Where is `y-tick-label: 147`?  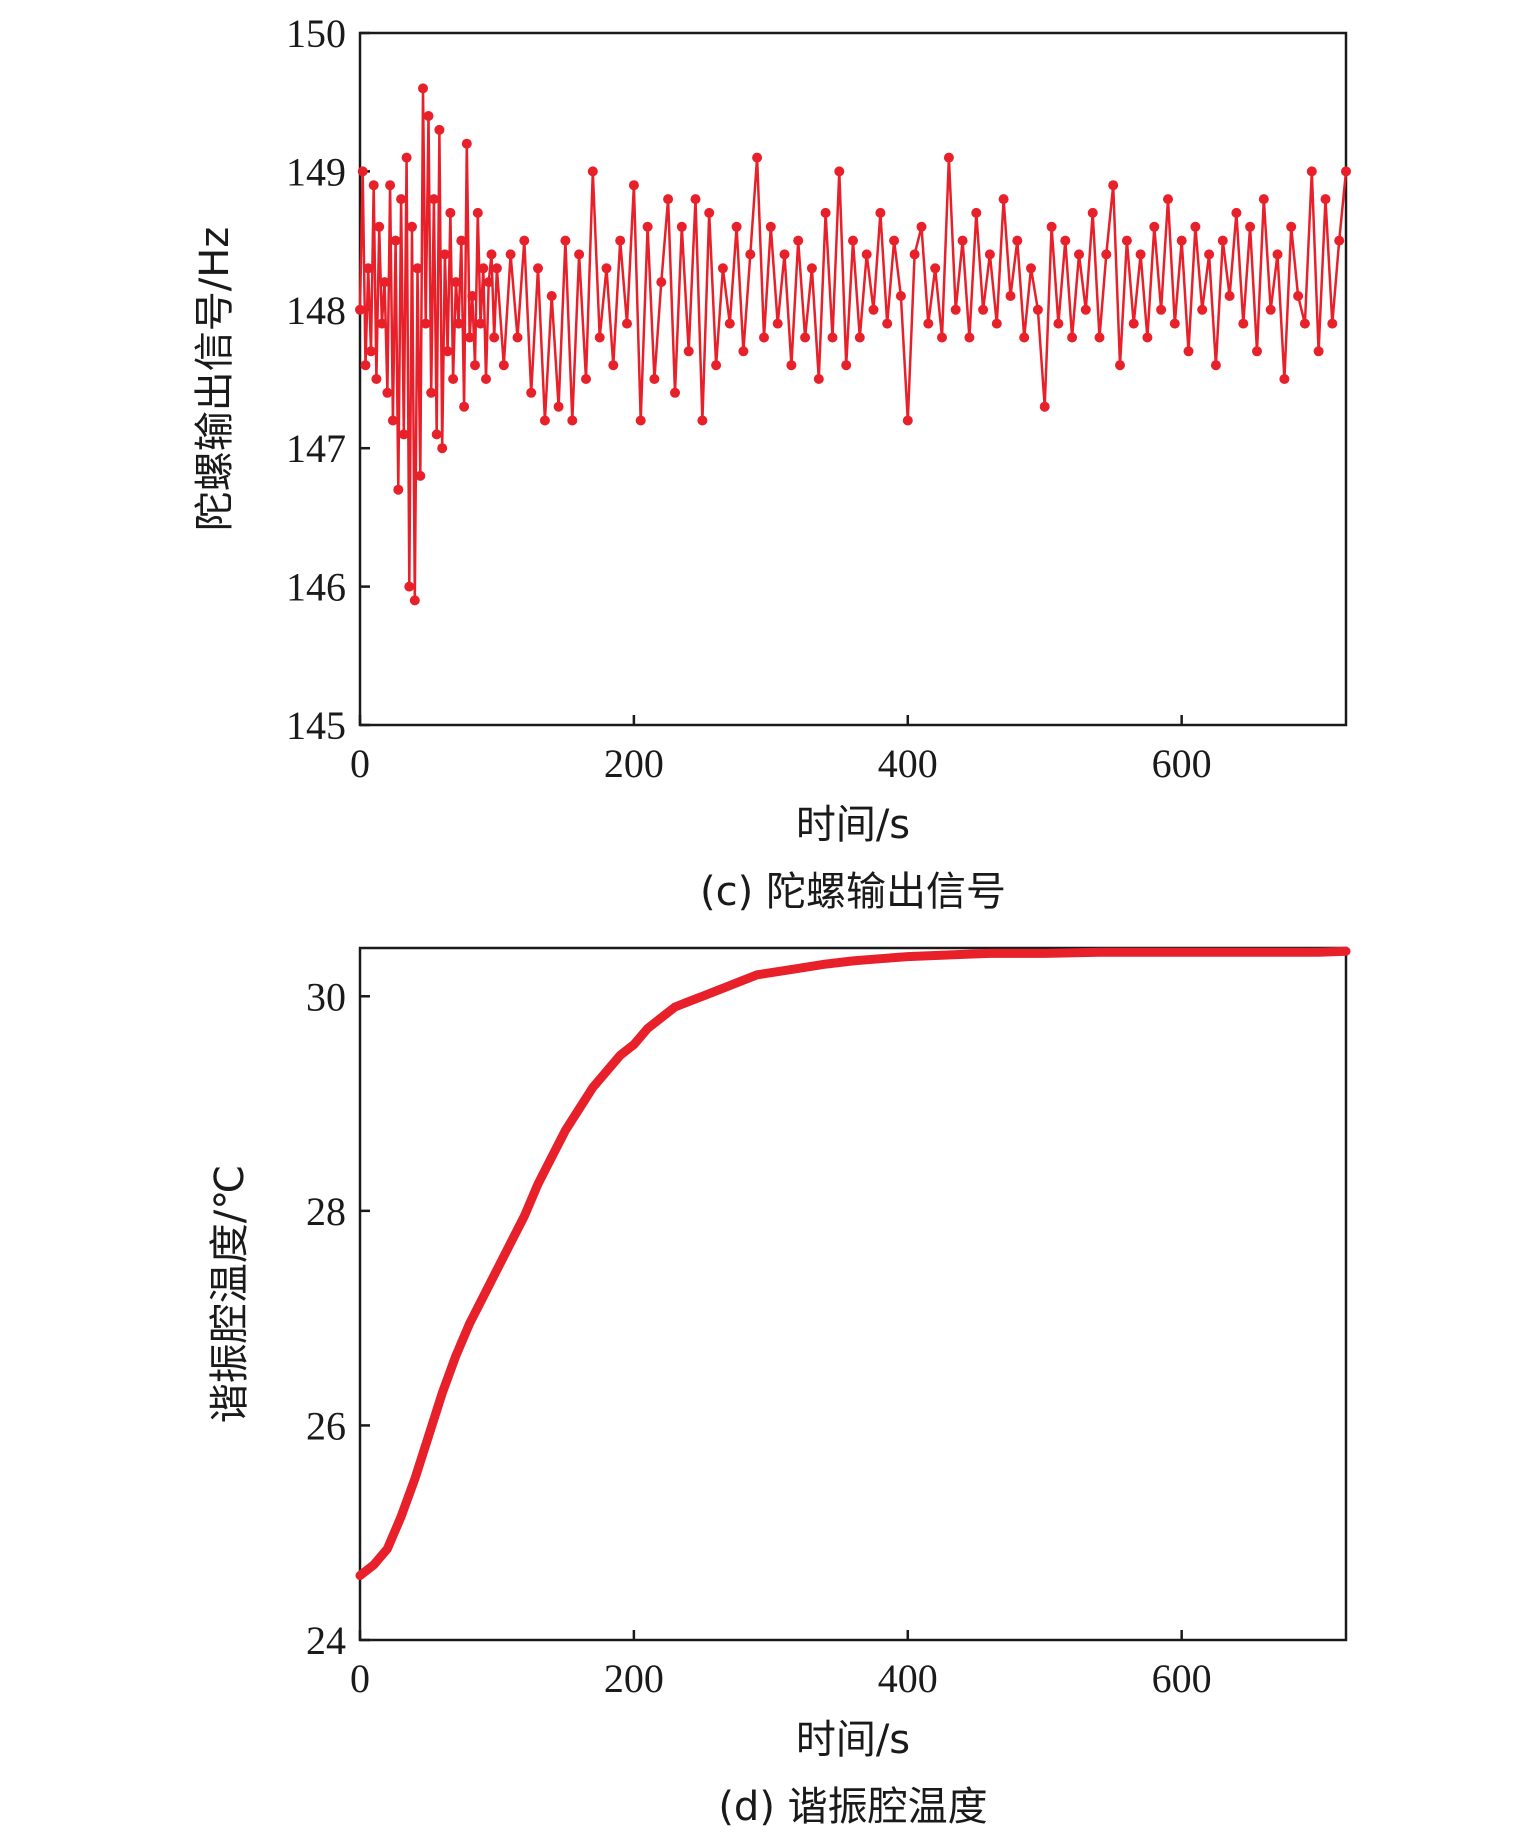
y-tick-label: 147 is located at coordinates (316, 448).